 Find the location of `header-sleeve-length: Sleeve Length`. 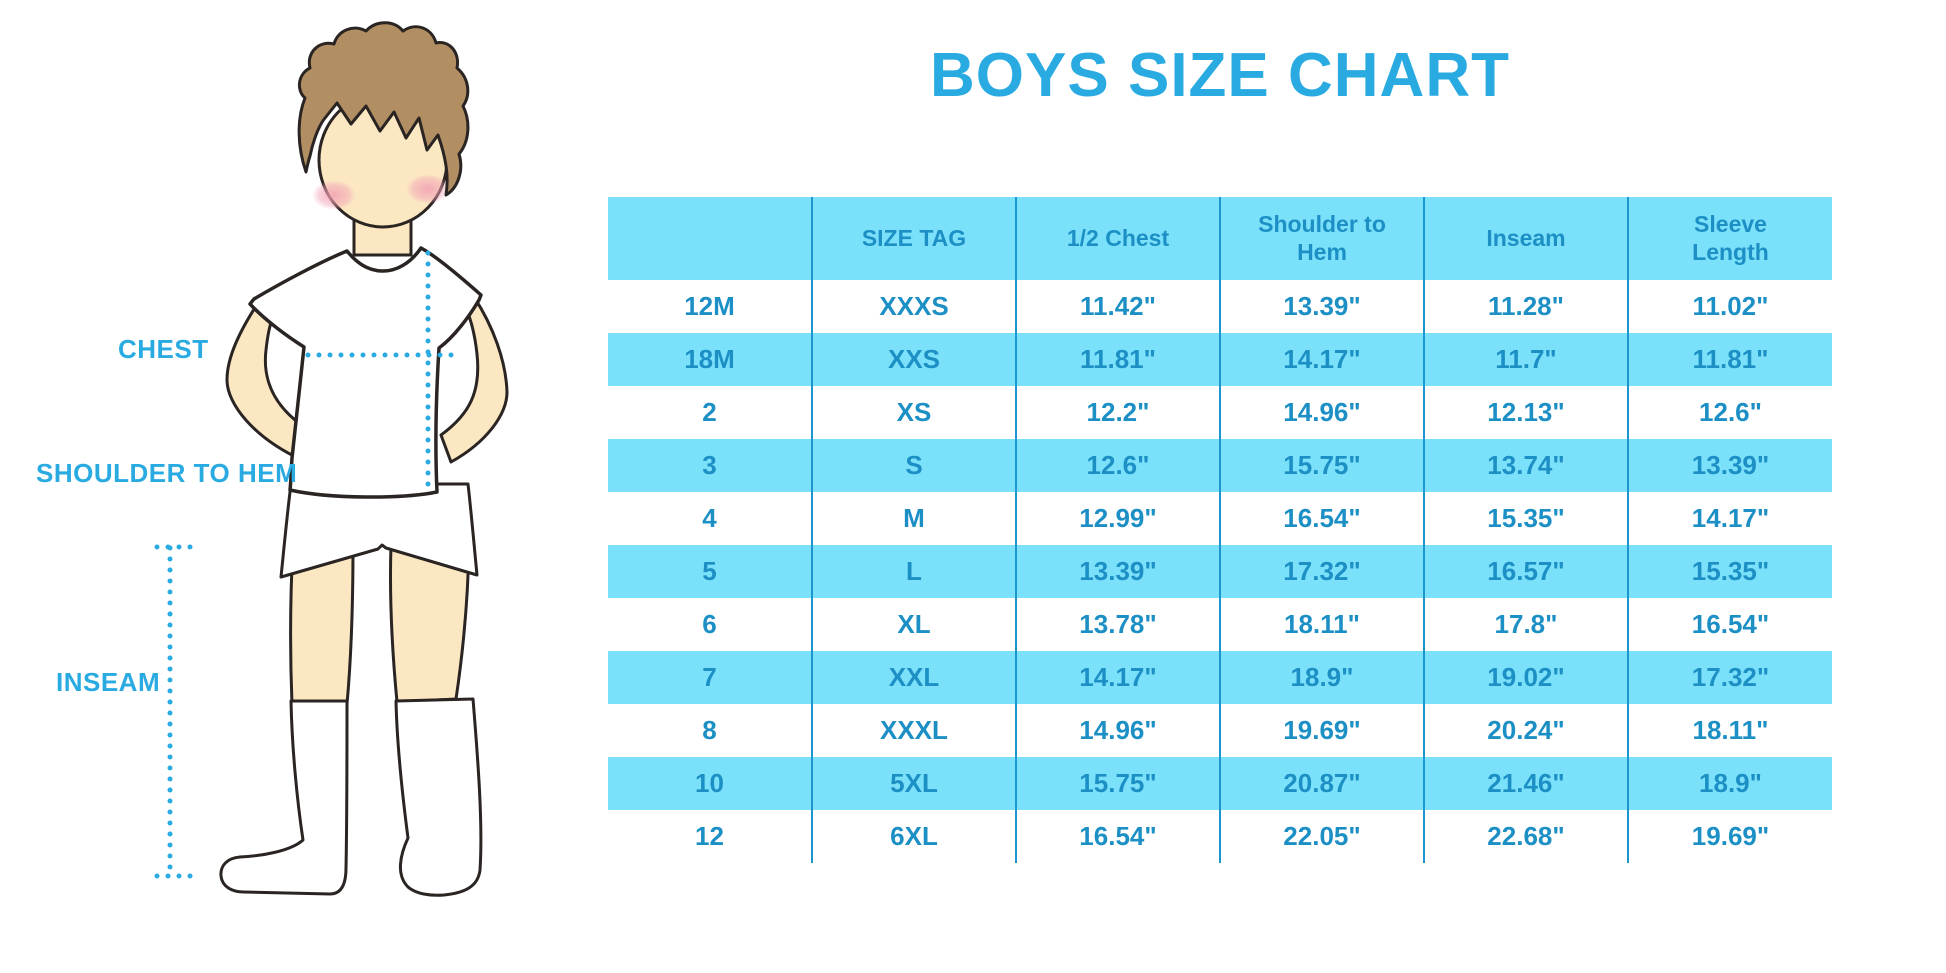

header-sleeve-length: Sleeve Length is located at coordinates (1729, 238).